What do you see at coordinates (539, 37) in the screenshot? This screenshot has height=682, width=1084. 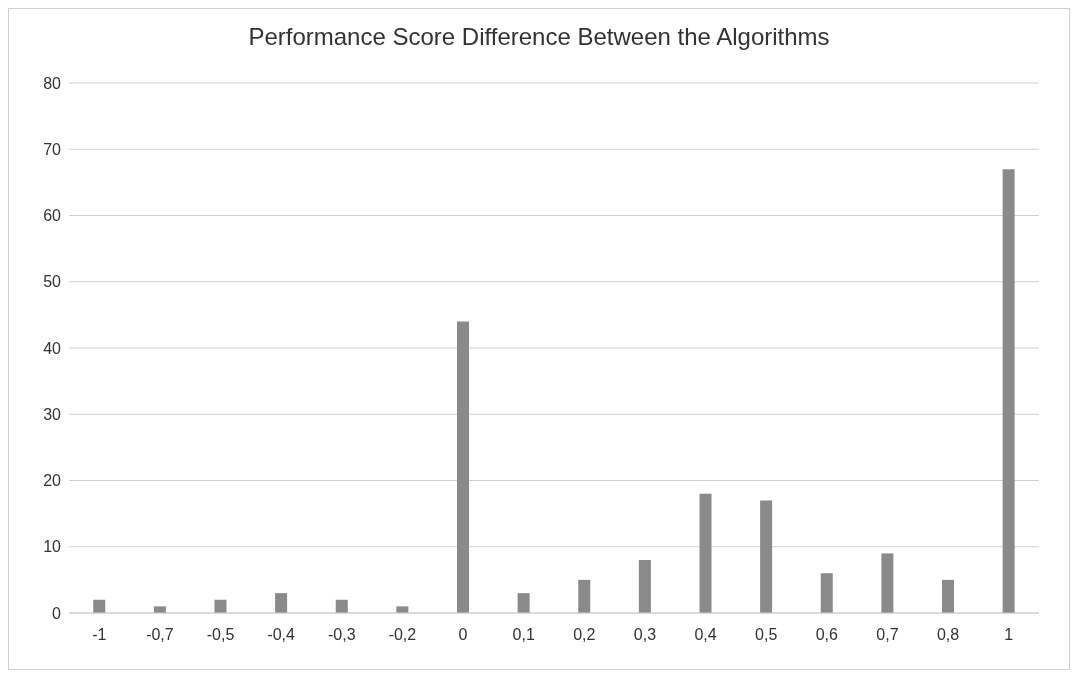 I see `chart-title: Performance Score Difference Between the Algorithms` at bounding box center [539, 37].